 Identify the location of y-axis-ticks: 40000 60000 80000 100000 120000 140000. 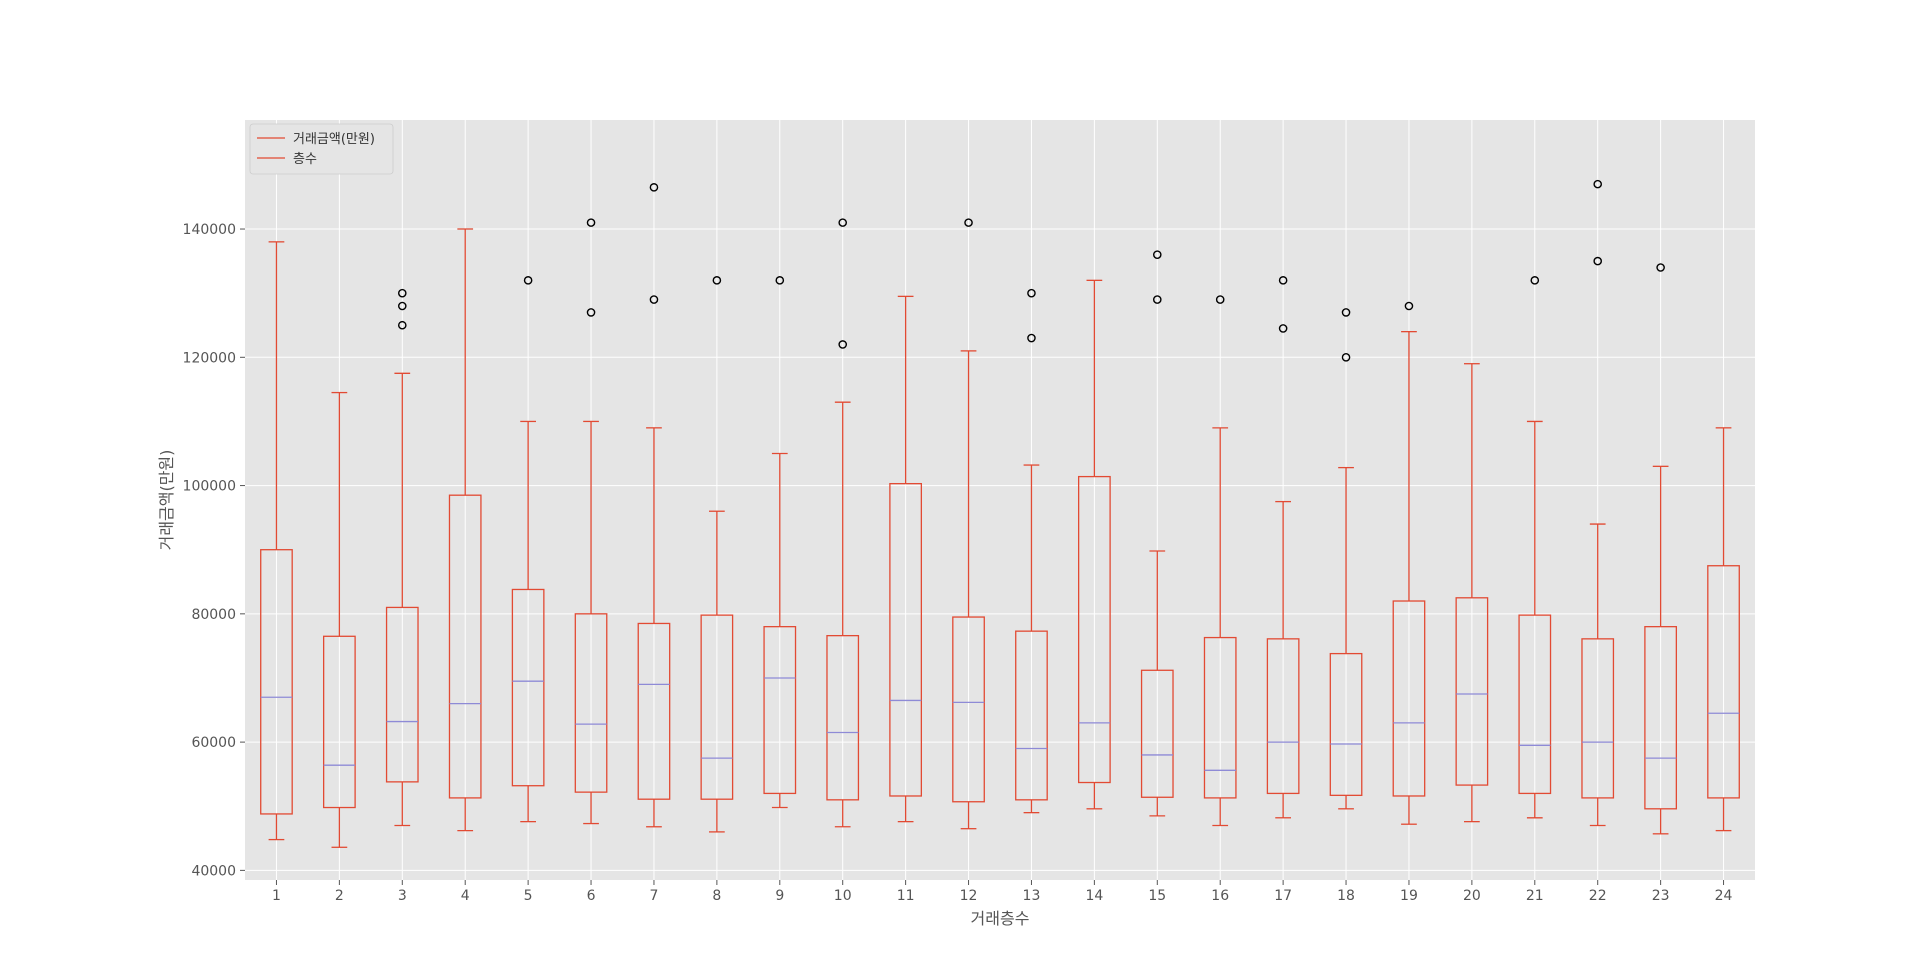
(214, 550).